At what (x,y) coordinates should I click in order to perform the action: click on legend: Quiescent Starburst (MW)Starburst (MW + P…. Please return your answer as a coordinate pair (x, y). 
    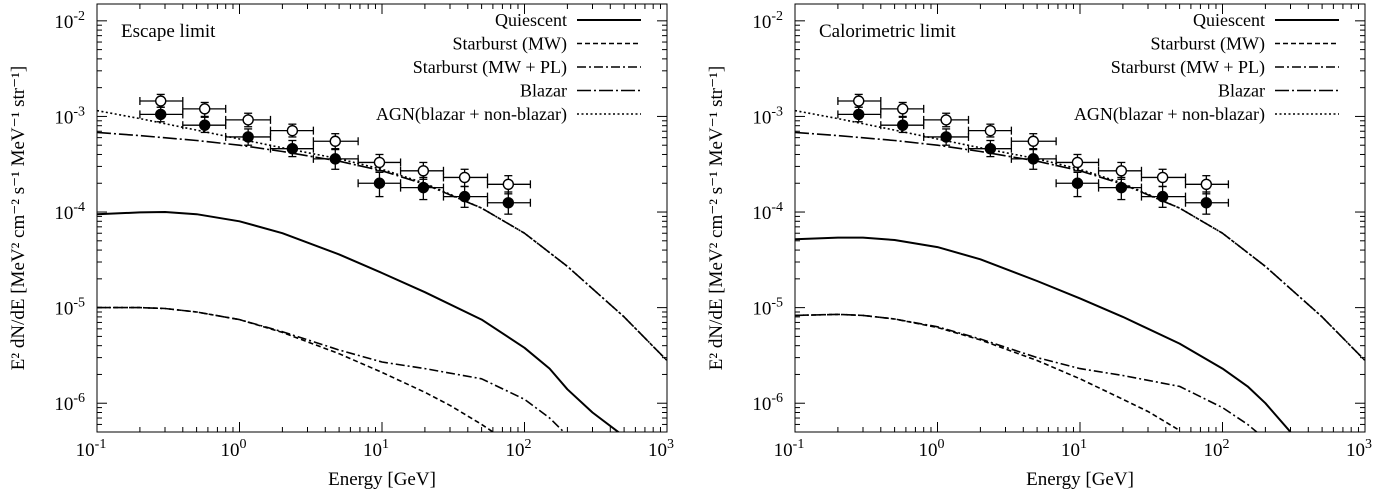
    Looking at the image, I should click on (508, 67).